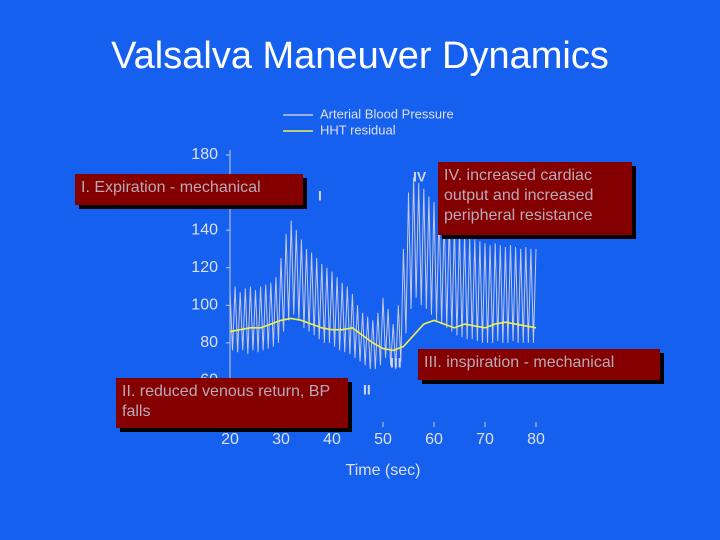 This screenshot has height=540, width=720. Describe the element at coordinates (367, 390) in the screenshot. I see `phase-label: II` at that location.